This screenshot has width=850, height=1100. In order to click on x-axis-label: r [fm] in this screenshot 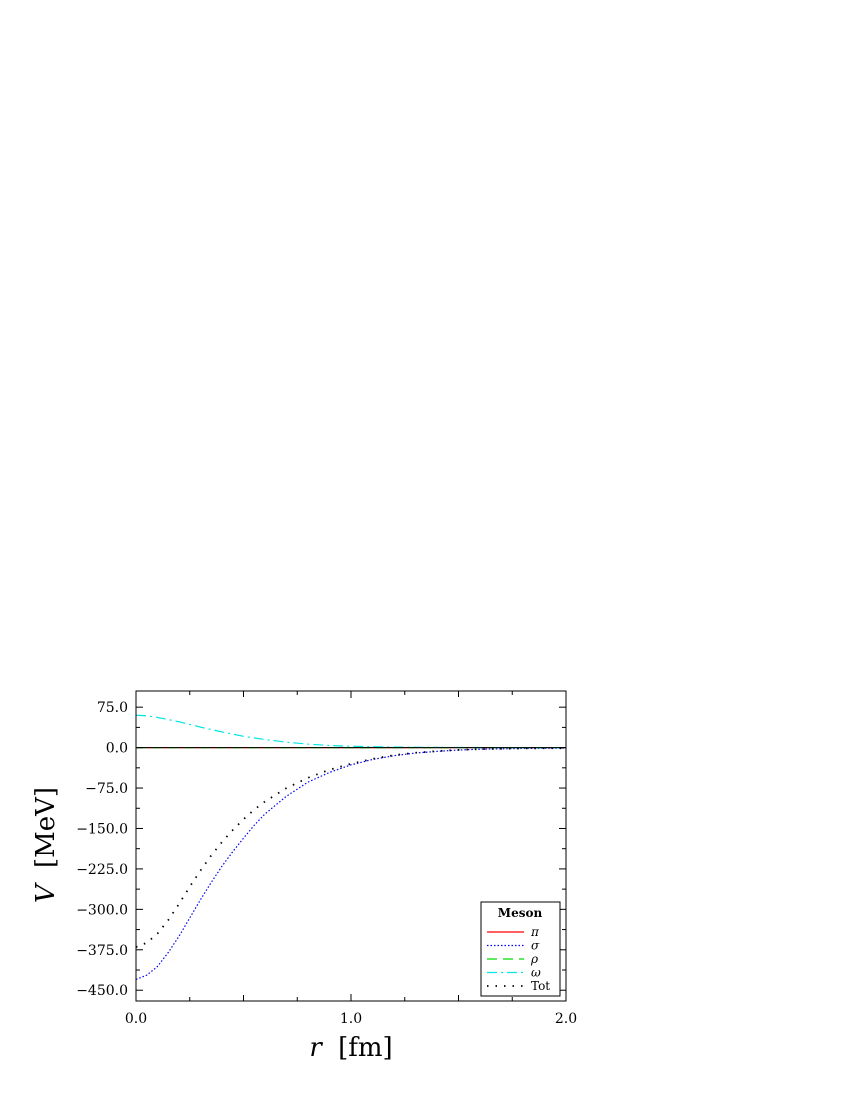, I will do `click(350, 1048)`.